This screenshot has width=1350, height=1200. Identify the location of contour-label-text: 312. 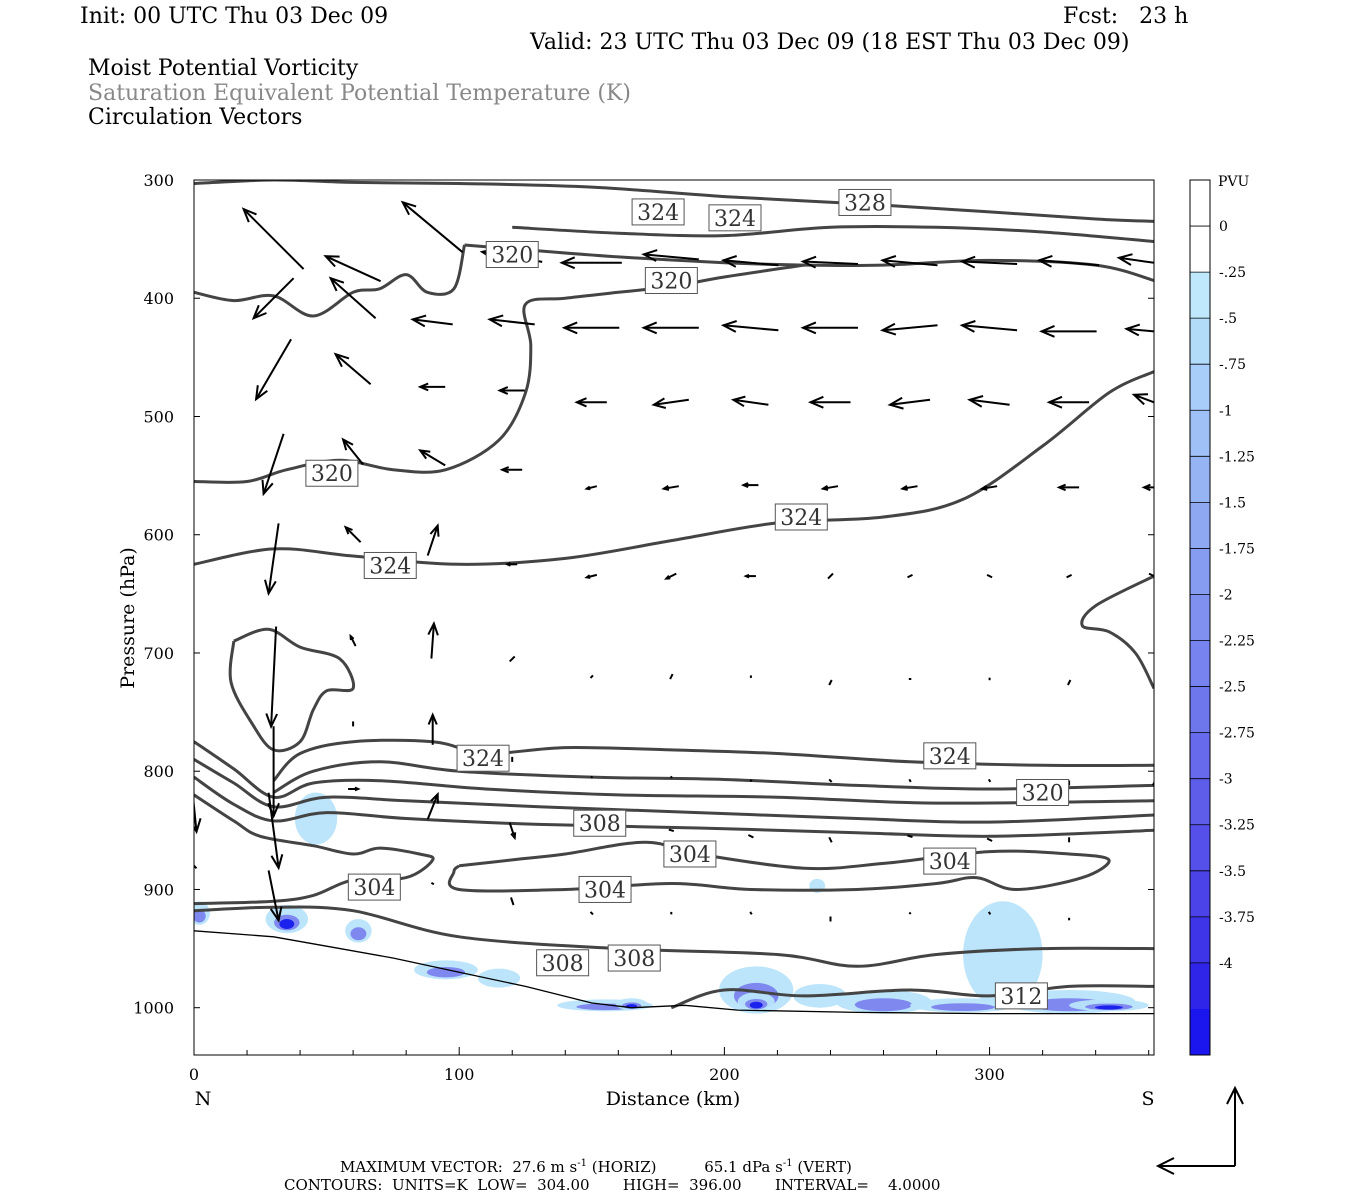
(1021, 997).